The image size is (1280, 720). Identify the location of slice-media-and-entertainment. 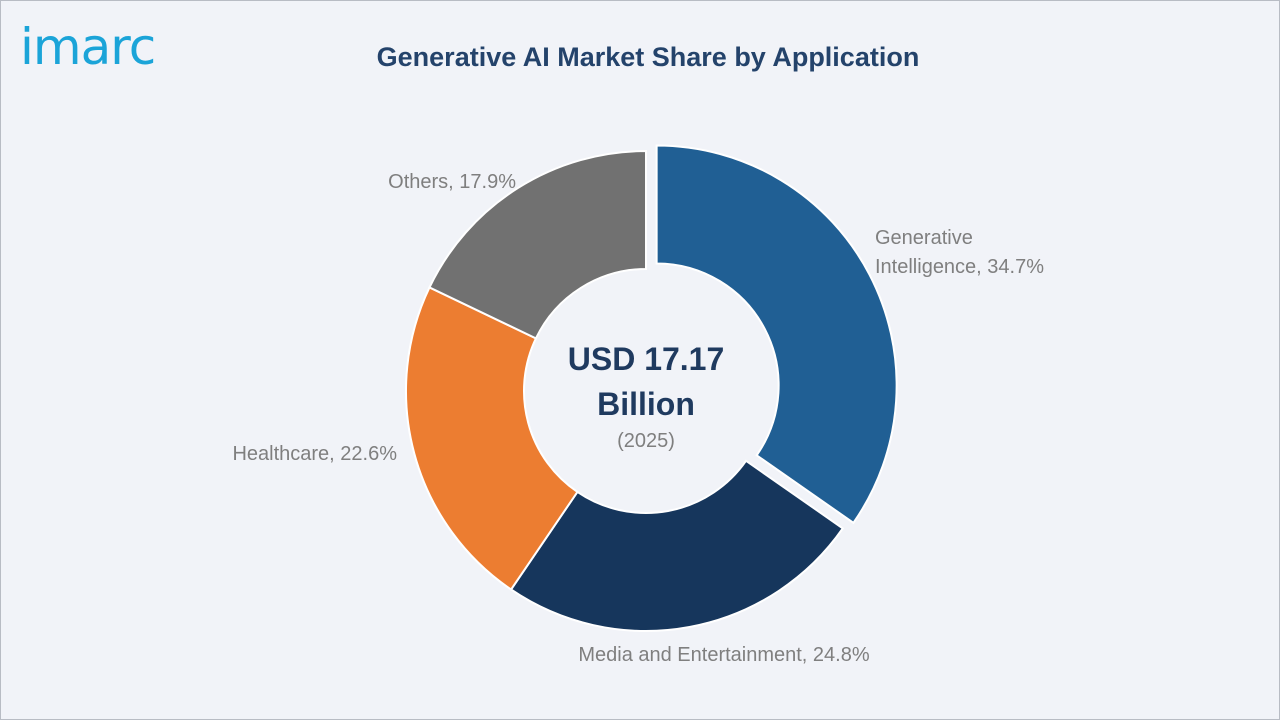
(677, 545).